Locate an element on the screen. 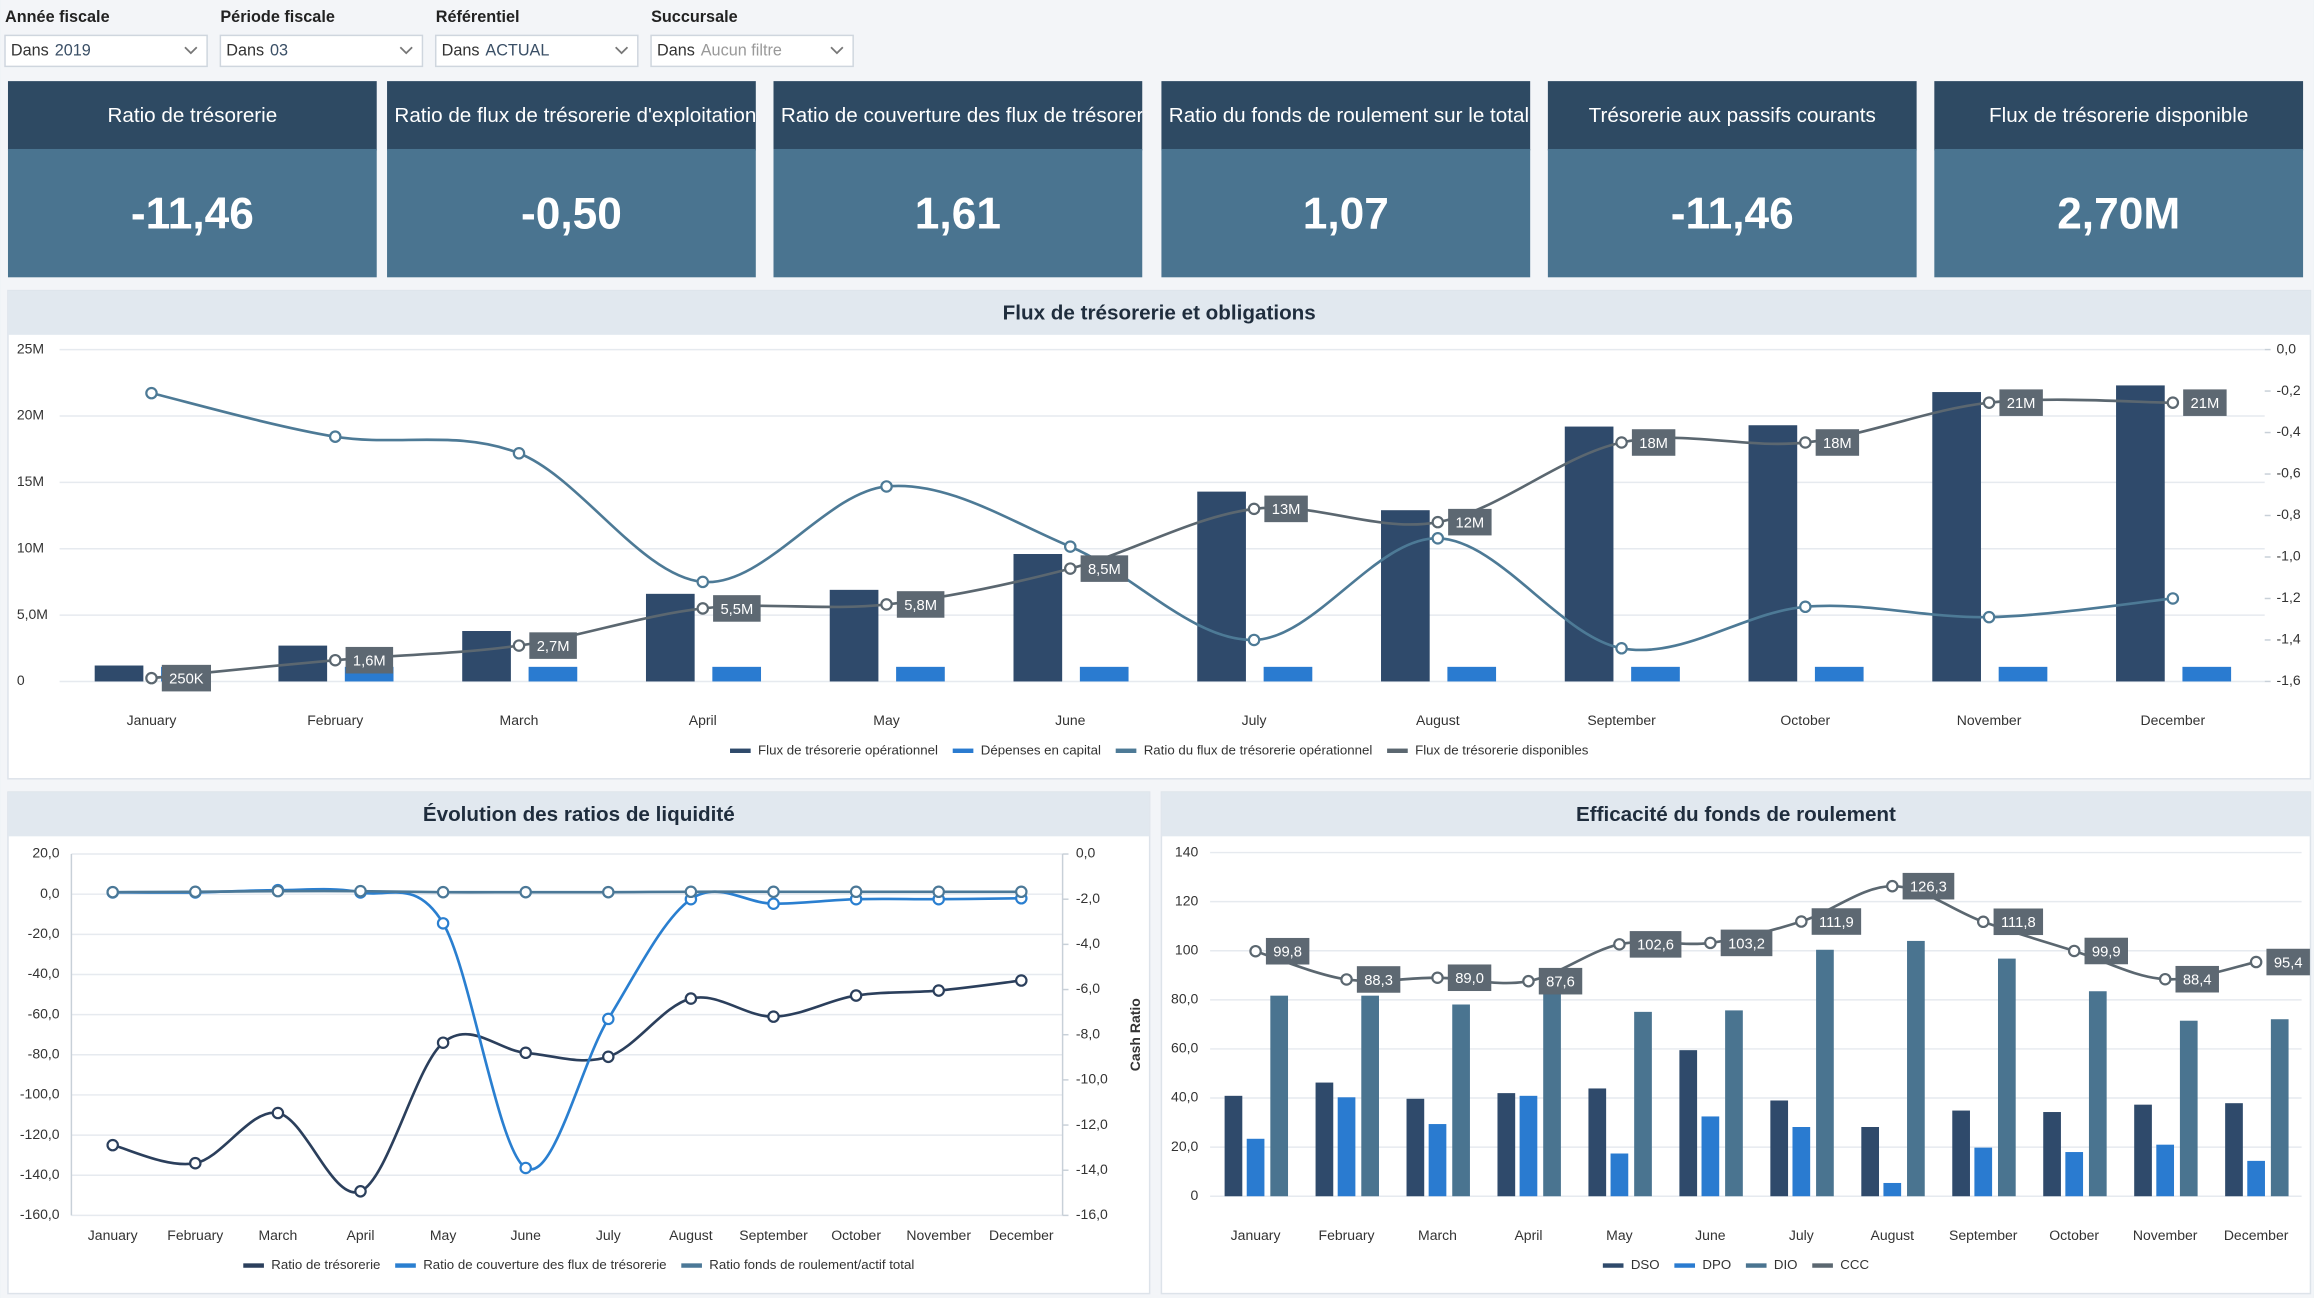 The height and width of the screenshot is (1298, 2314). y-tick-label: 20M is located at coordinates (30, 415).